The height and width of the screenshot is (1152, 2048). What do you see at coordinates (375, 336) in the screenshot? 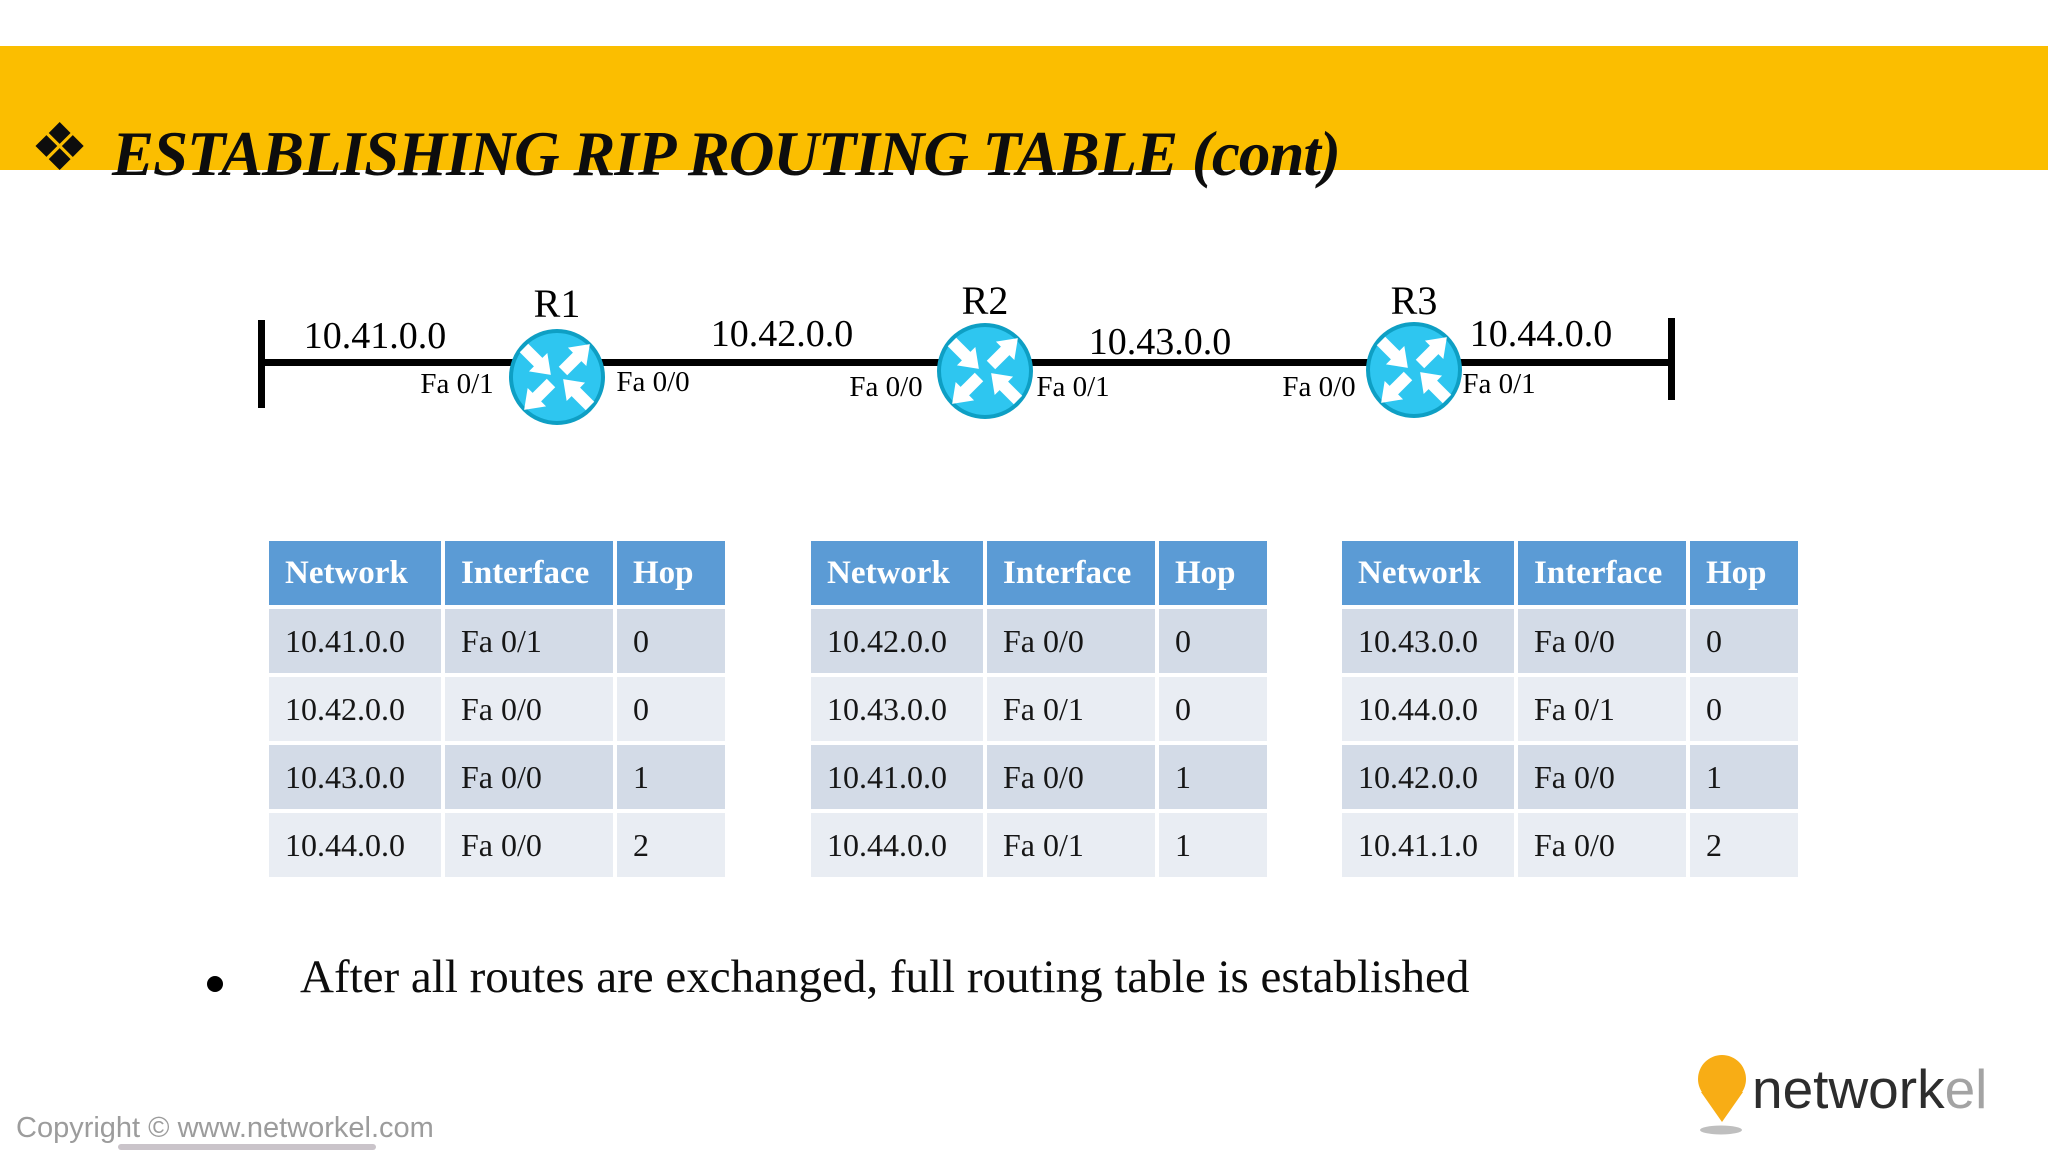
I see `network-label-10-41: 10.41.0.0` at bounding box center [375, 336].